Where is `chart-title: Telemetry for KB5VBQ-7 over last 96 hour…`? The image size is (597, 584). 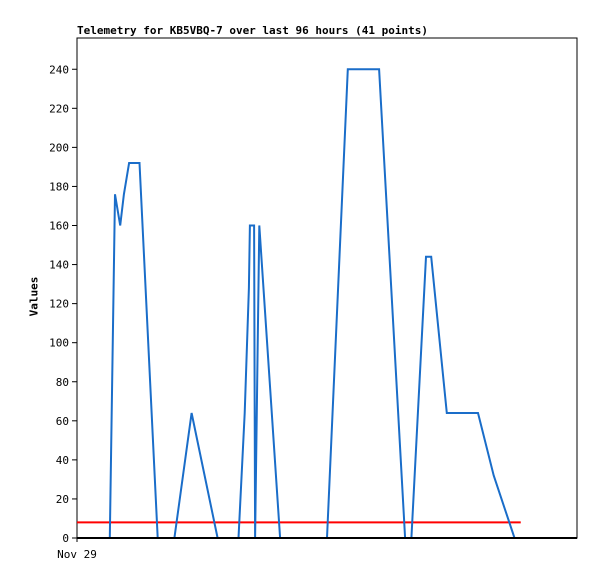 chart-title: Telemetry for KB5VBQ-7 over last 96 hour… is located at coordinates (252, 30).